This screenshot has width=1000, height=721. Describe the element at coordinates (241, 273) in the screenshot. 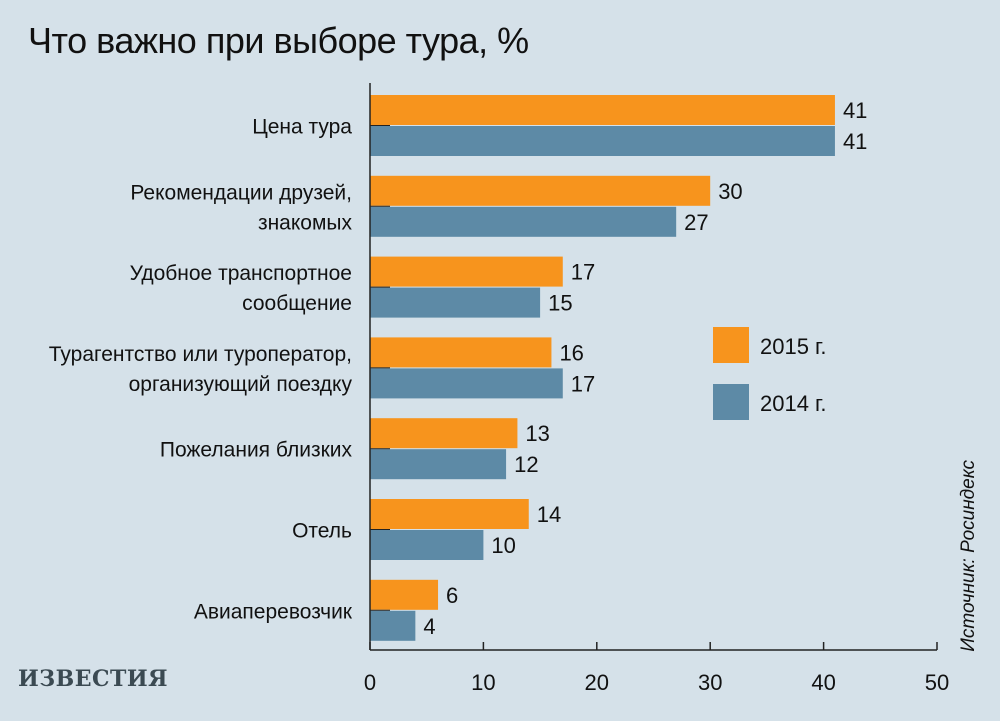

I see `category-label: Удобное транспортное` at that location.